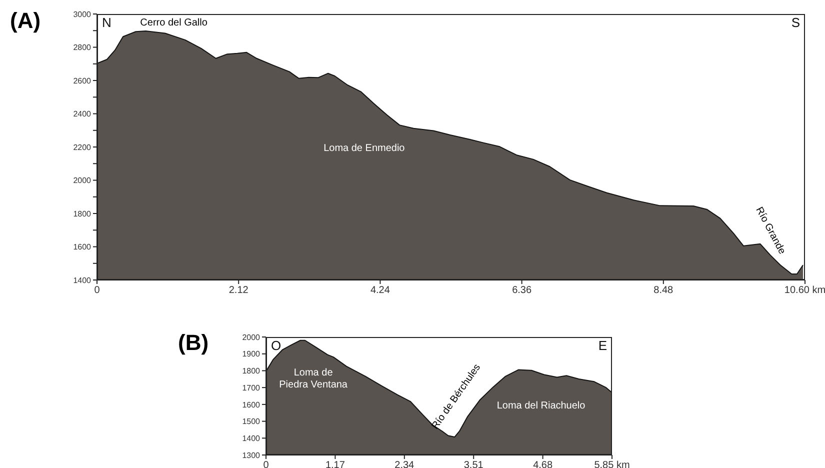  What do you see at coordinates (612, 464) in the screenshot?
I see `x-tick-label: 5.85 km` at bounding box center [612, 464].